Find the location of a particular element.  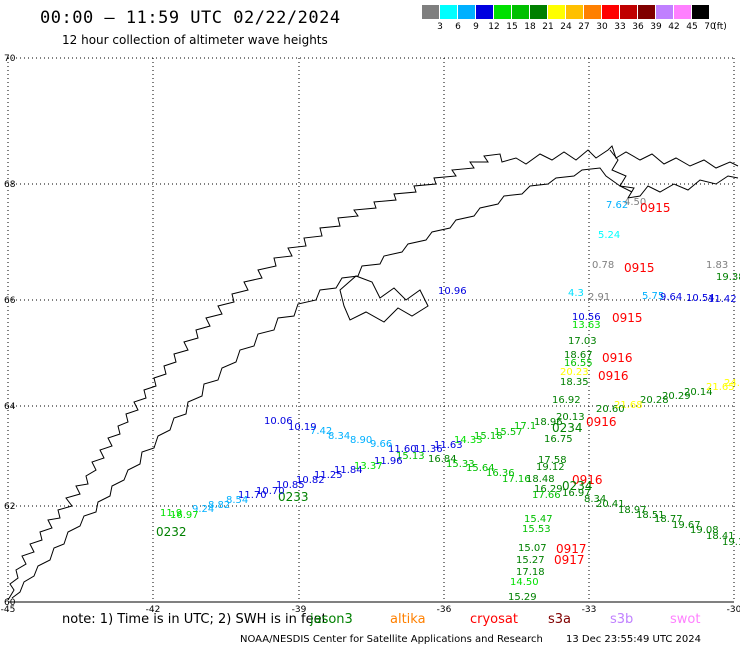

wave-height-label: 16.75 is located at coordinates (558, 439).